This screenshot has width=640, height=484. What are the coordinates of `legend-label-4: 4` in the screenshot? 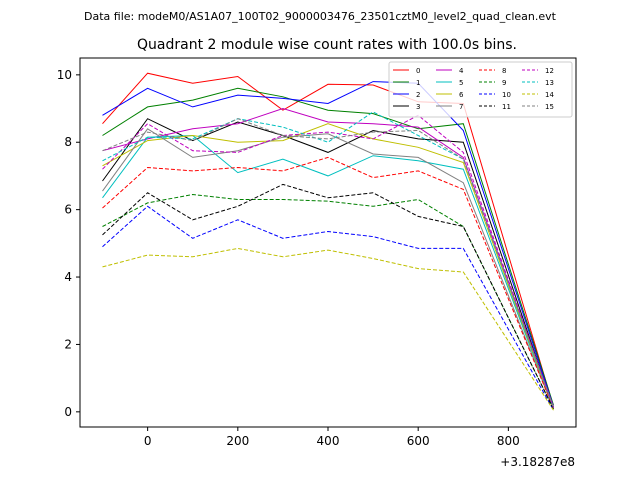 It's located at (461, 71).